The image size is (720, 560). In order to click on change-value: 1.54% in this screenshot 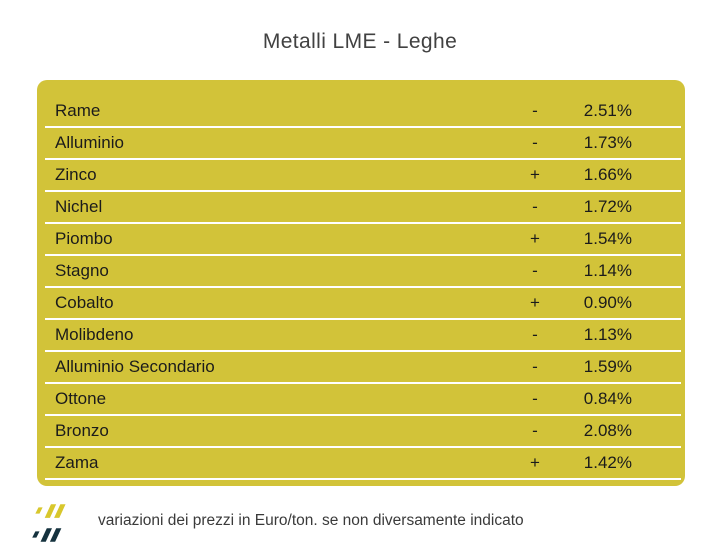, I will do `click(607, 238)`.